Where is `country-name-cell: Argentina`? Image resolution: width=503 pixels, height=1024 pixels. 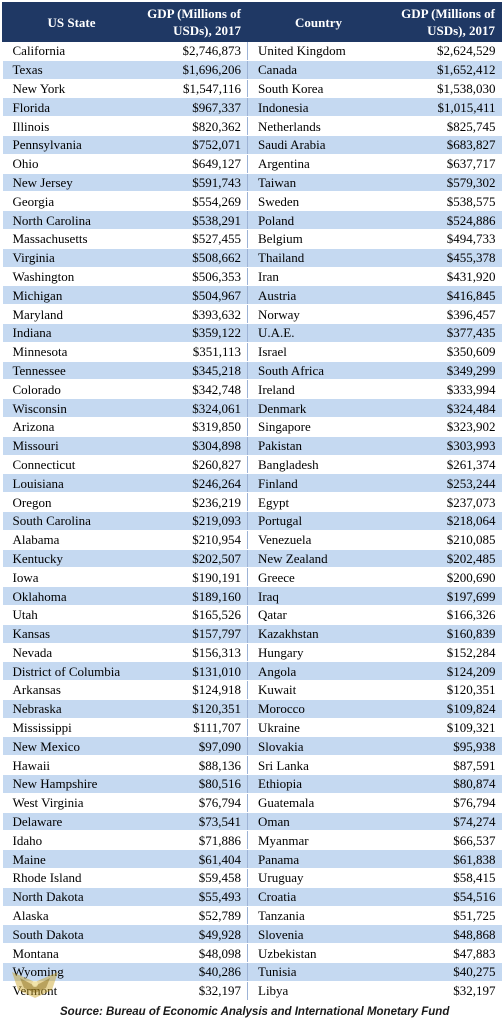
country-name-cell: Argentina is located at coordinates (318, 164).